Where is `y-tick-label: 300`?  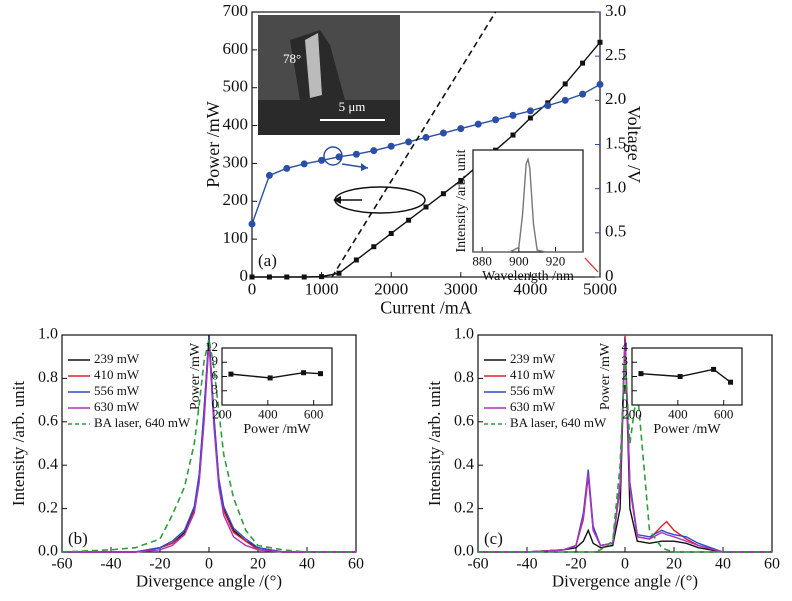
y-tick-label: 300 is located at coordinates (236, 161).